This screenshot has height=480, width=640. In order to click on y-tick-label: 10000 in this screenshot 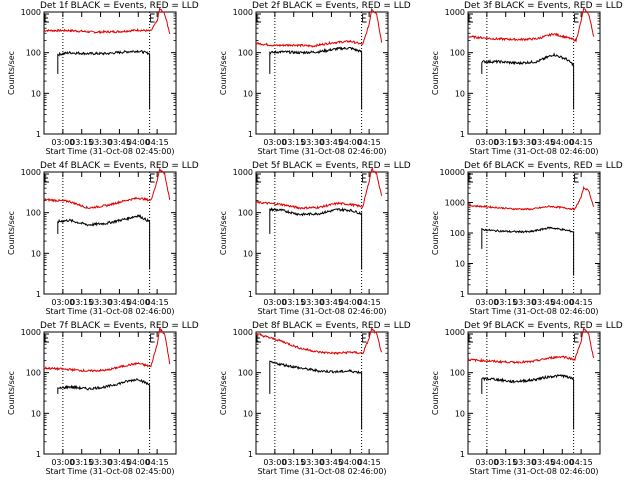, I will do `click(452, 172)`.